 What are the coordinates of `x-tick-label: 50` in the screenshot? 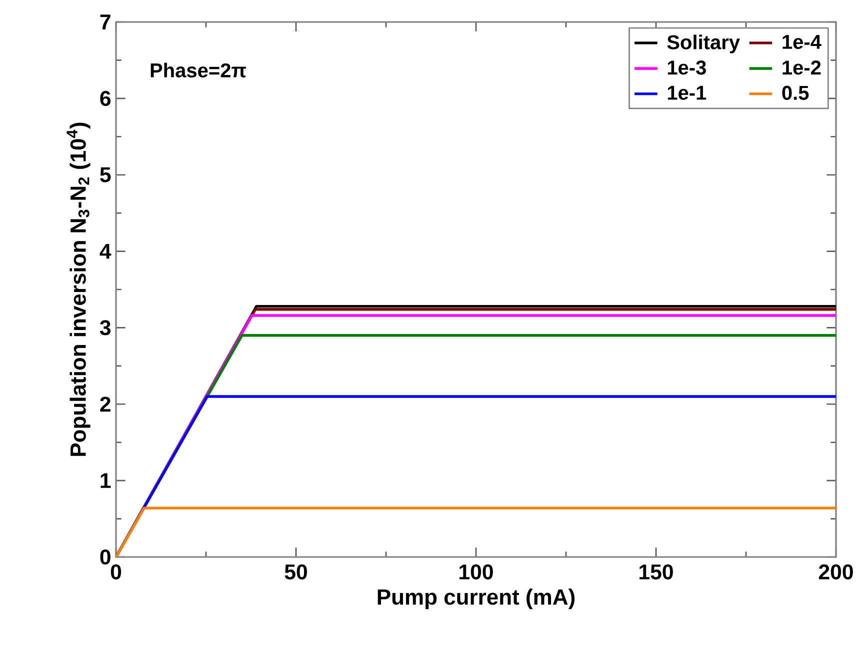 It's located at (295, 572).